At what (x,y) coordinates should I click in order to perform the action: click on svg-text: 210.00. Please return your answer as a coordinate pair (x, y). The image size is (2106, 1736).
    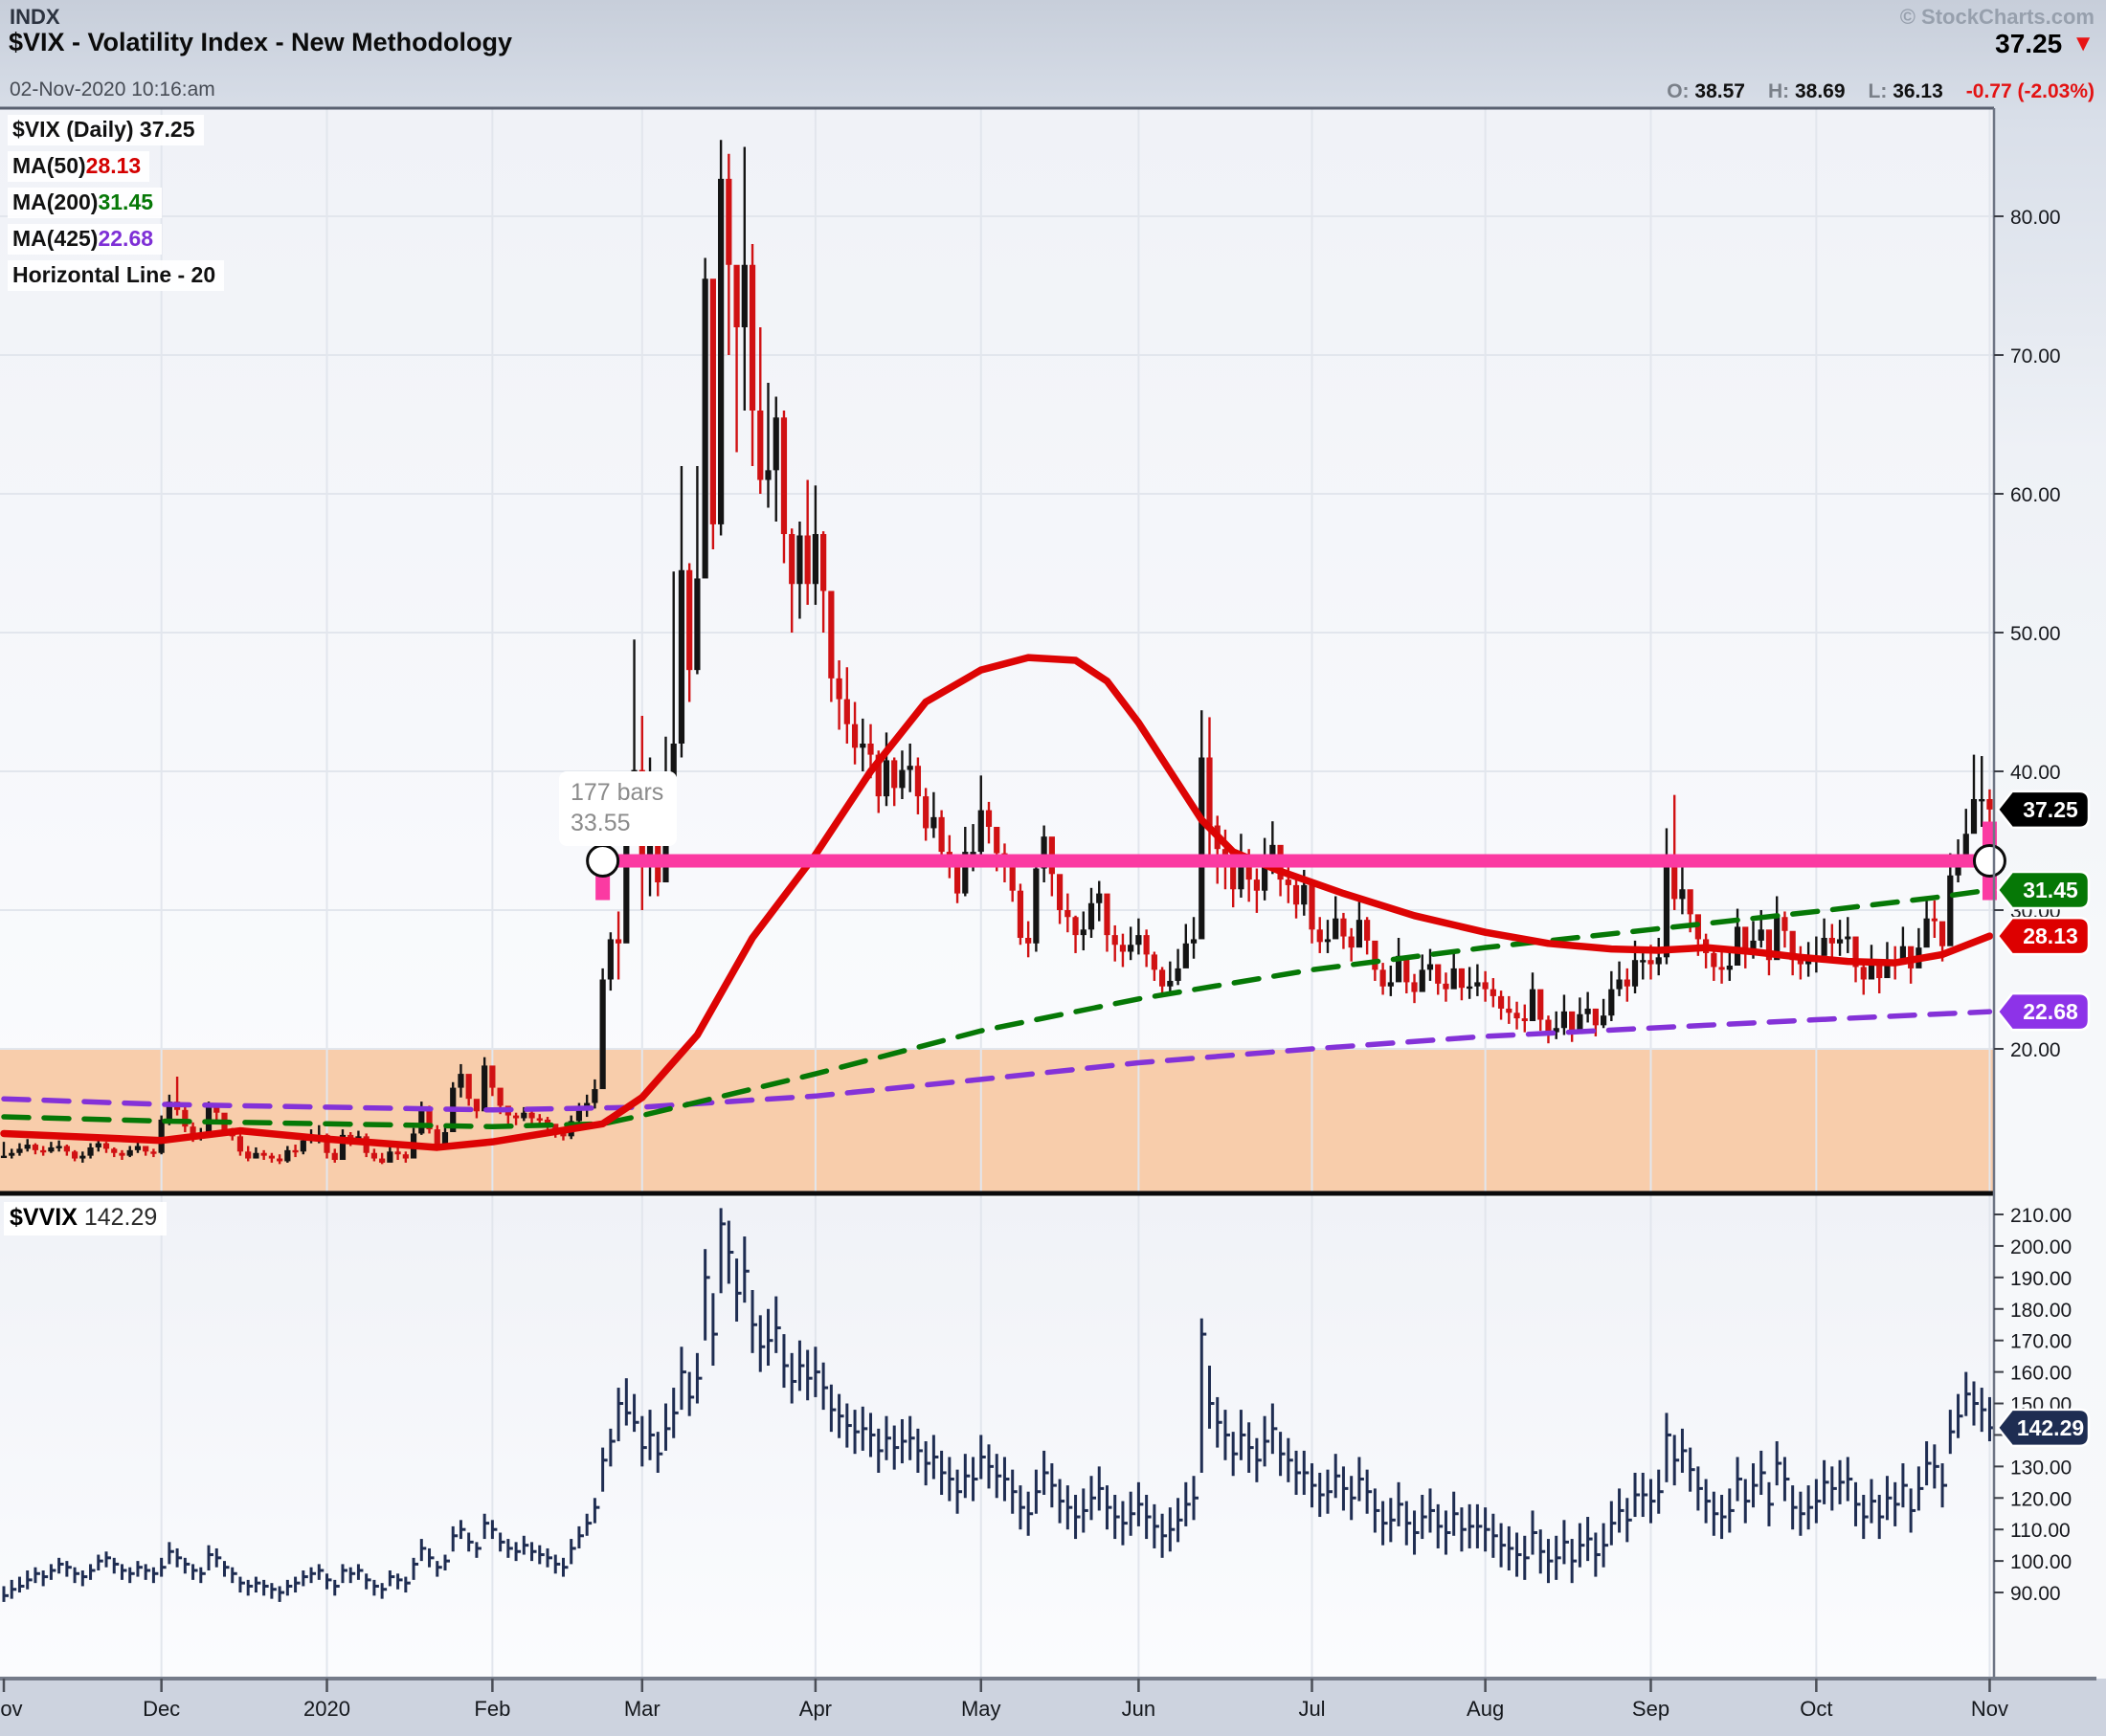
    Looking at the image, I should click on (2041, 1216).